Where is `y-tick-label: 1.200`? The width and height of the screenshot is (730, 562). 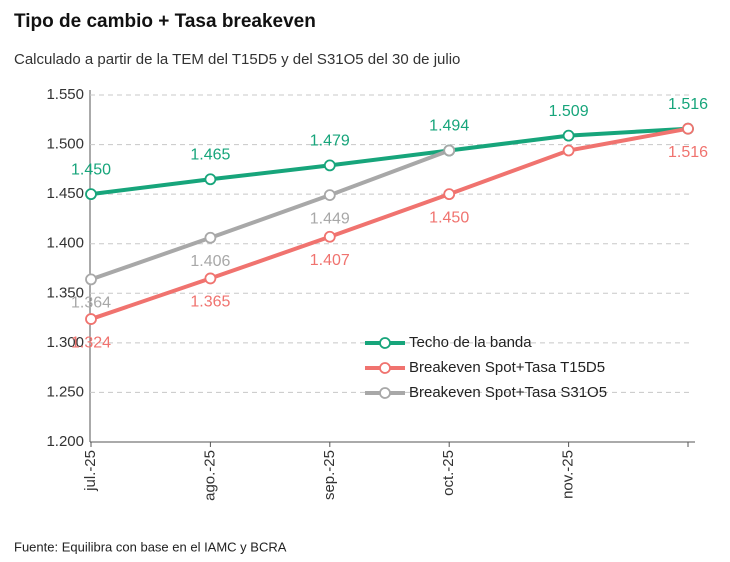
y-tick-label: 1.200 is located at coordinates (65, 441).